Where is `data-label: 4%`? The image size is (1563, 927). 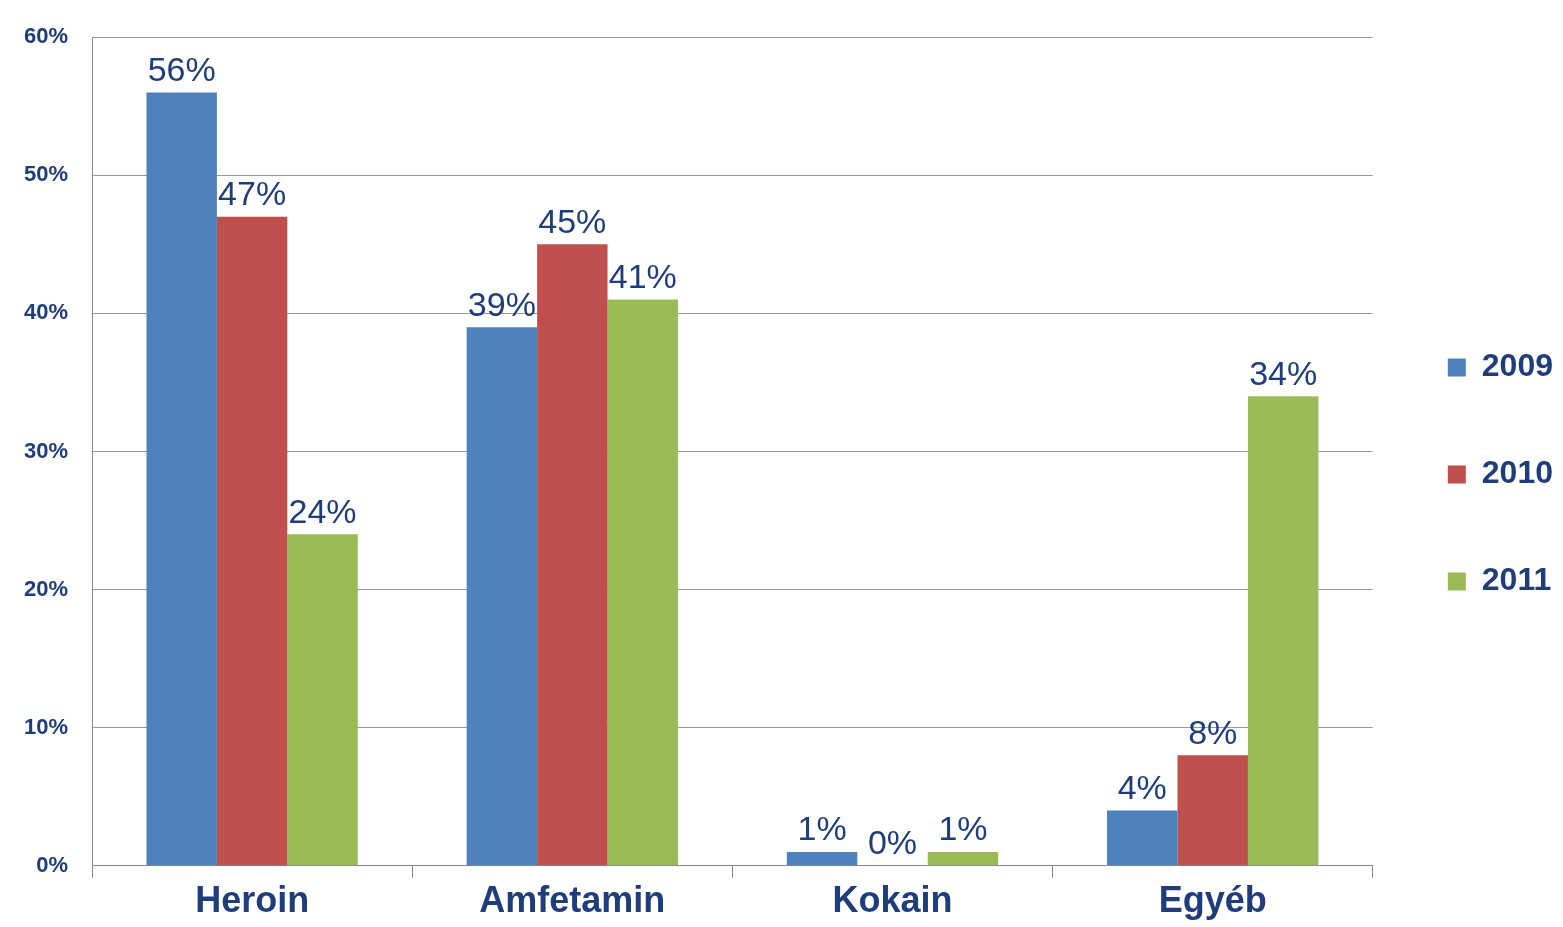 data-label: 4% is located at coordinates (1142, 786).